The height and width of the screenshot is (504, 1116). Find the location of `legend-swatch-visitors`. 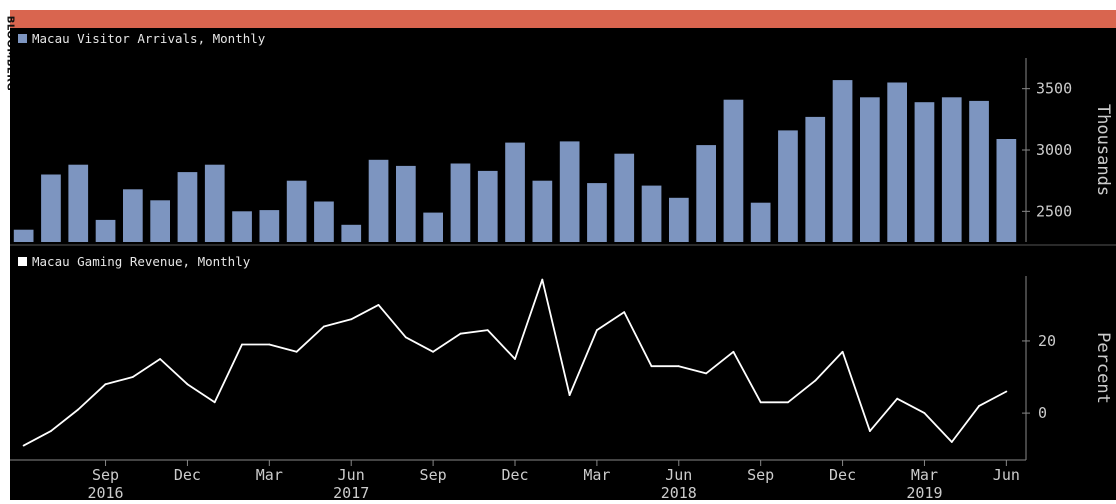

legend-swatch-visitors is located at coordinates (22, 38).